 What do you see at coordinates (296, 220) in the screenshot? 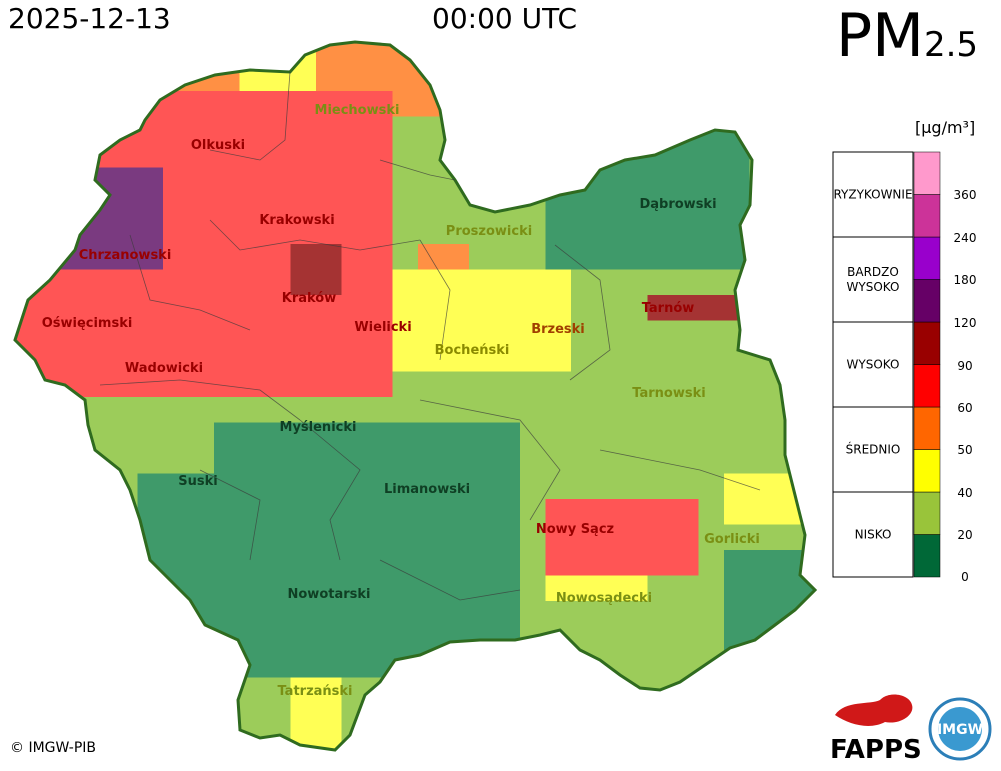
I see `district-label: Krakowski` at bounding box center [296, 220].